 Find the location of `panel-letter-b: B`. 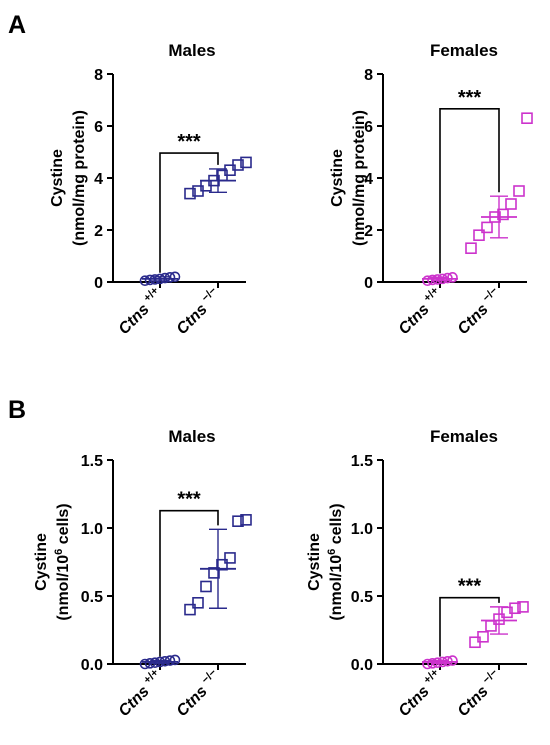

panel-letter-b: B is located at coordinates (17, 410).